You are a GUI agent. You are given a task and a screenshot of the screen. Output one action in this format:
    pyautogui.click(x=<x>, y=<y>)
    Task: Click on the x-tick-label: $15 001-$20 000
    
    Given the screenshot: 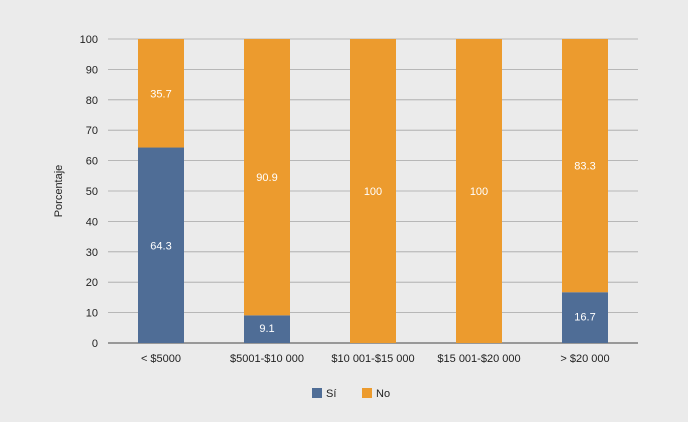 What is the action you would take?
    pyautogui.click(x=478, y=359)
    